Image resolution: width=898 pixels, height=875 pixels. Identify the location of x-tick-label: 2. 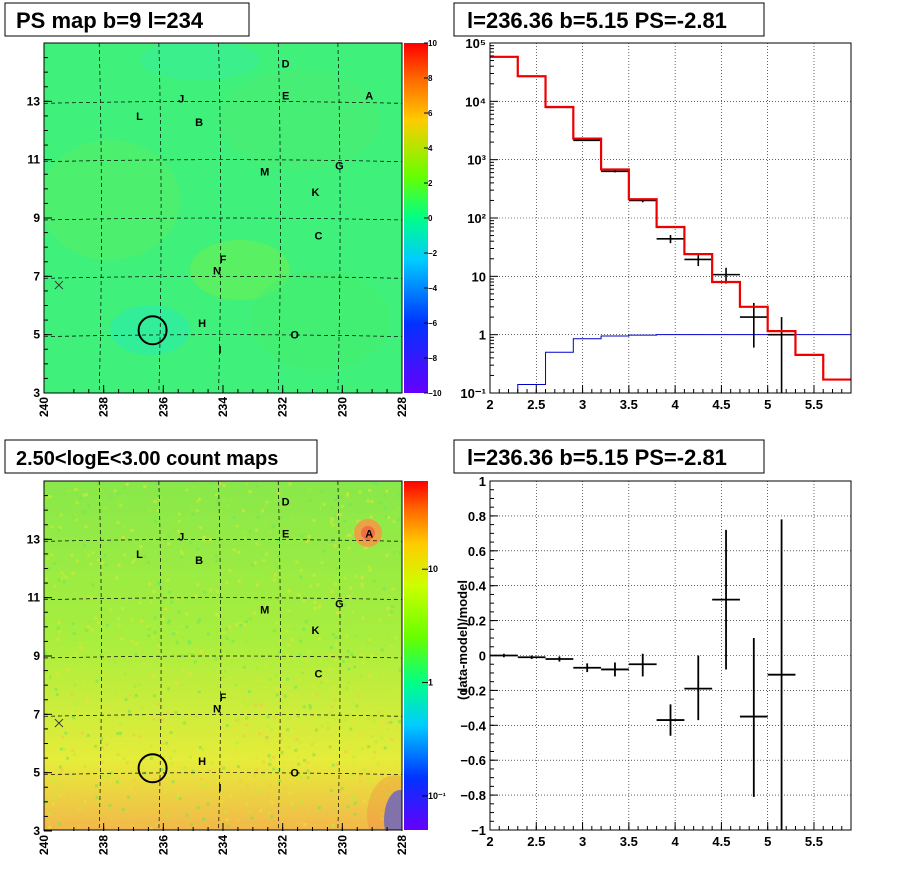
(489, 404).